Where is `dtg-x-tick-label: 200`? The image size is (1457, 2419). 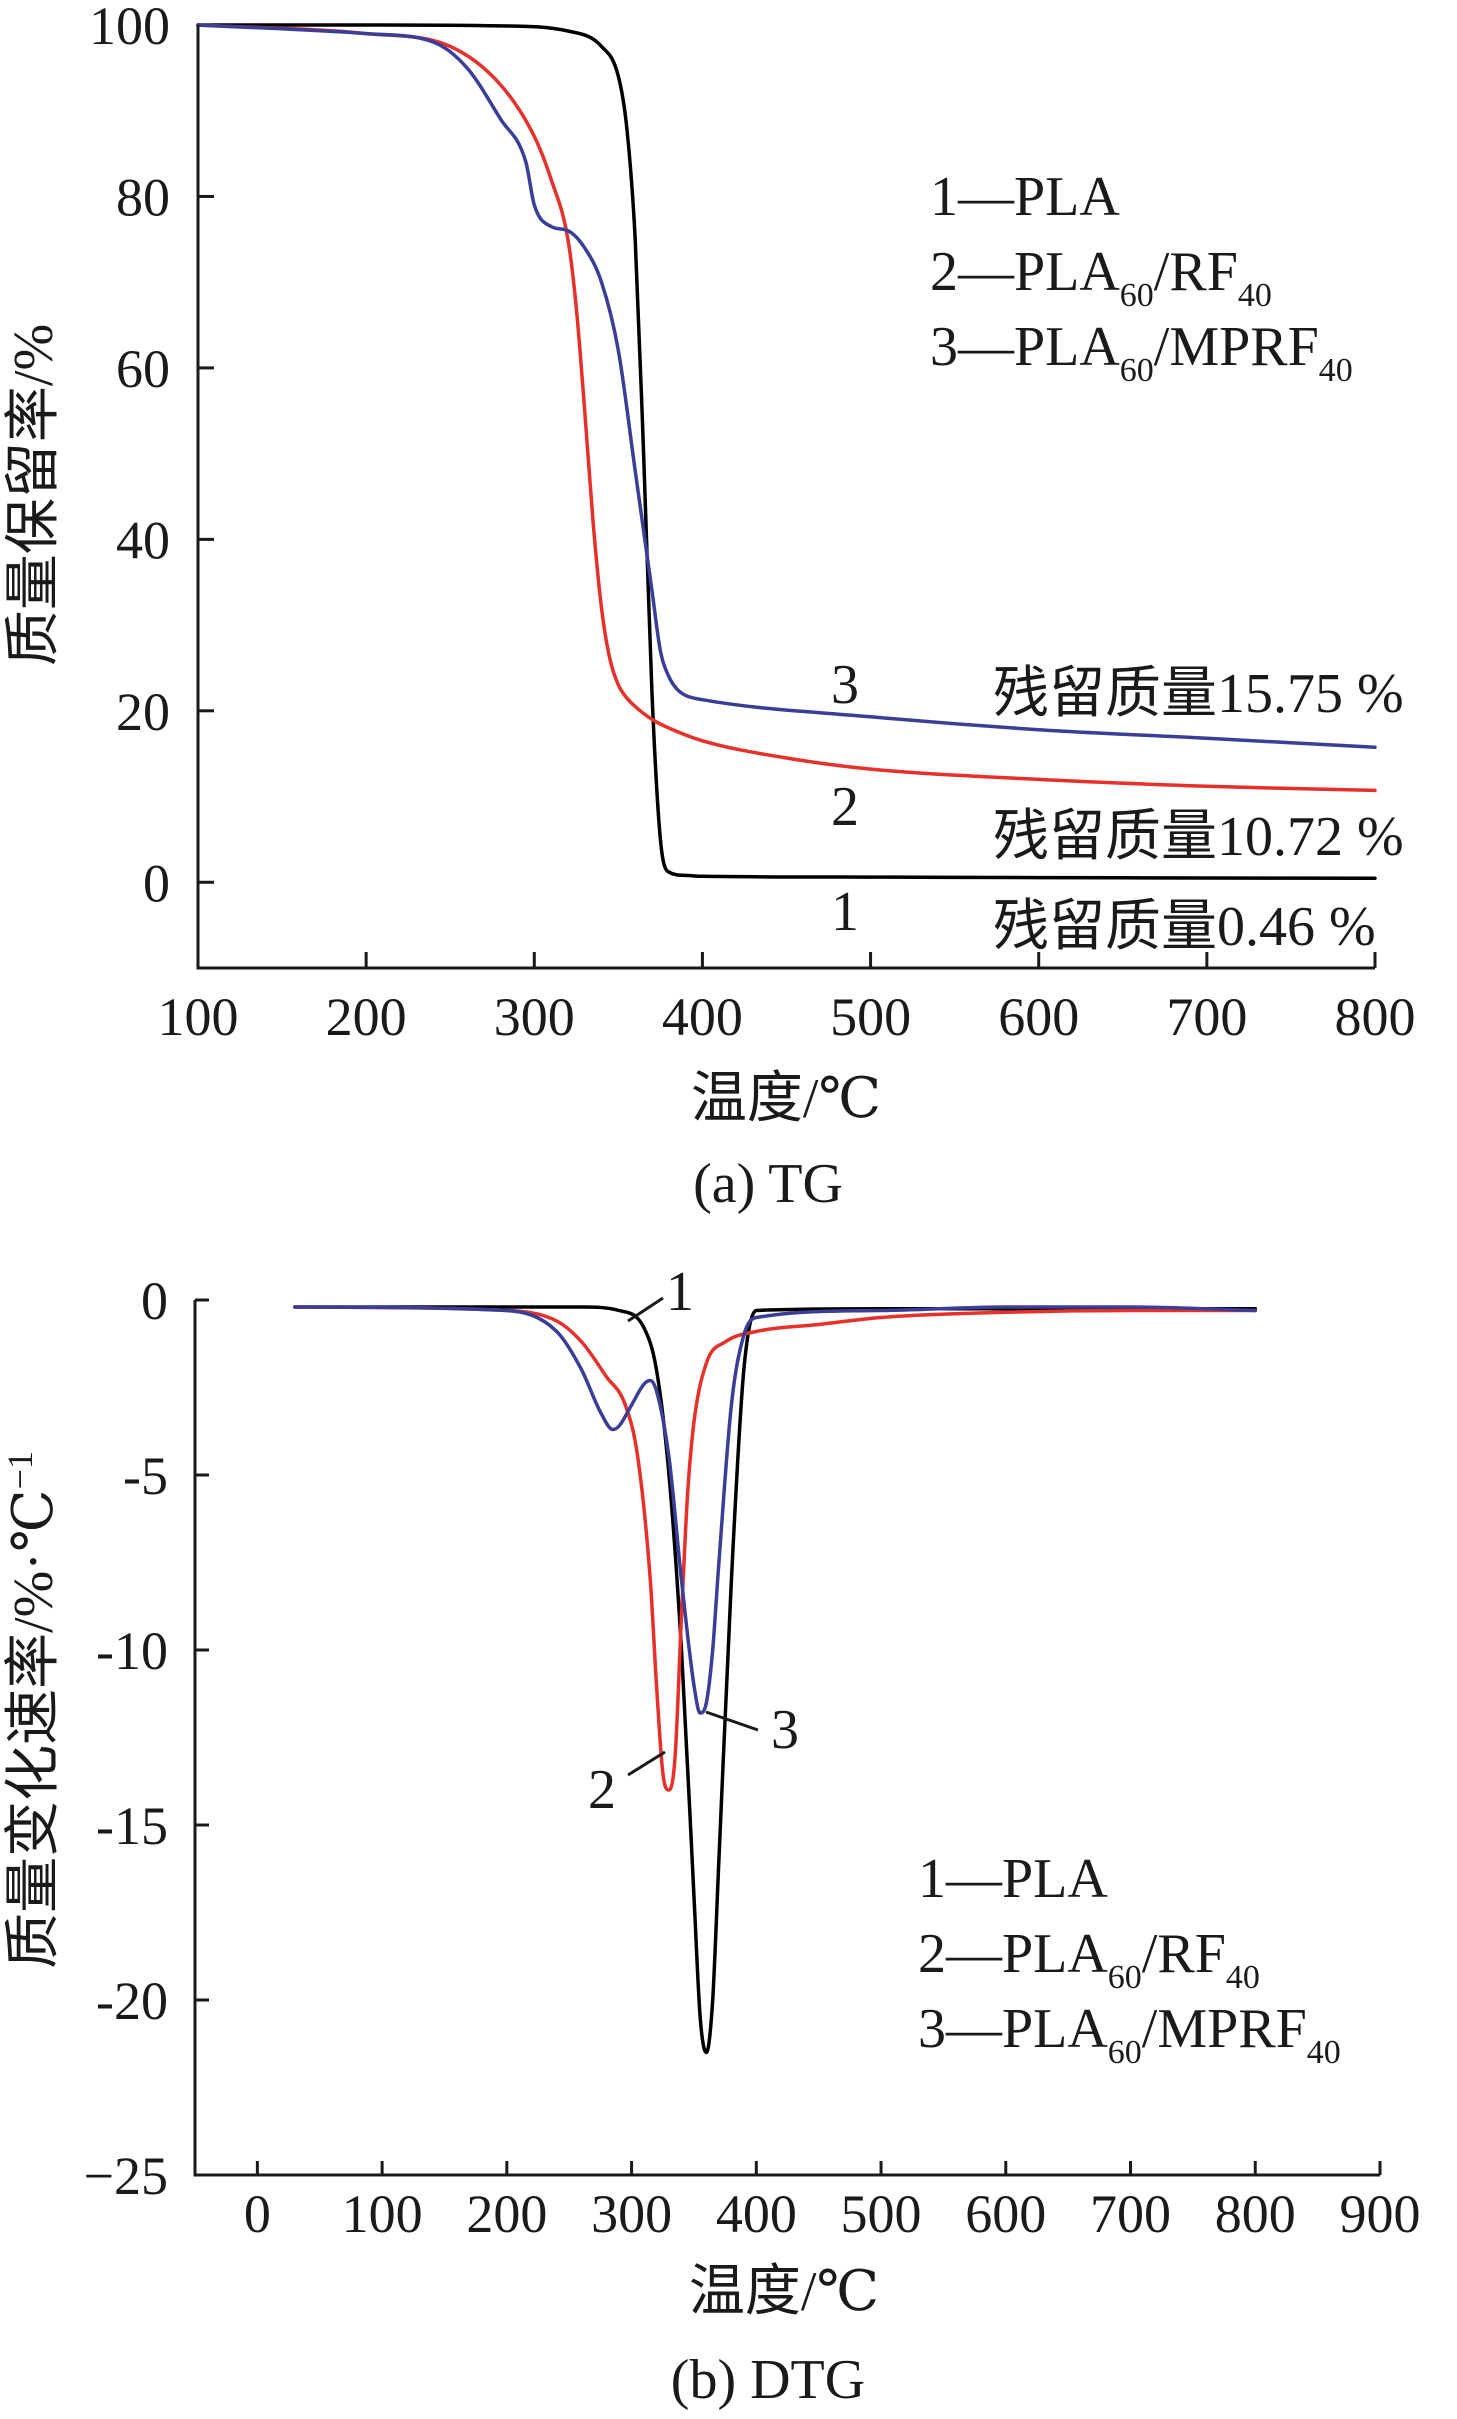
dtg-x-tick-label: 200 is located at coordinates (506, 2214).